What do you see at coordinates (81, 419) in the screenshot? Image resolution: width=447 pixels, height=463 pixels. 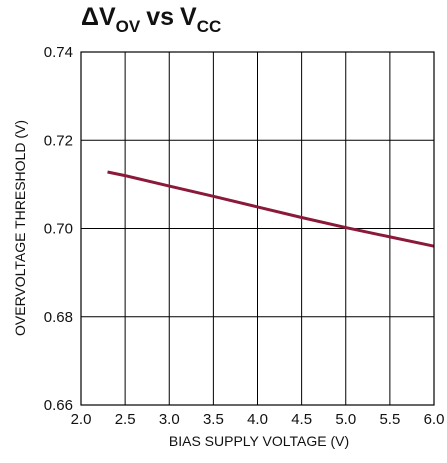 I see `x-tick-label-0: 2.0` at bounding box center [81, 419].